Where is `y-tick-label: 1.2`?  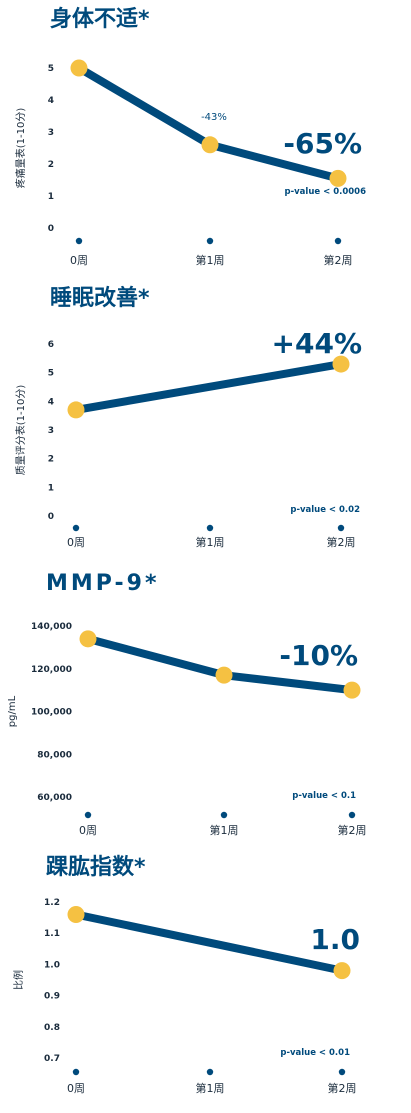
y-tick-label: 1.2 is located at coordinates (52, 903).